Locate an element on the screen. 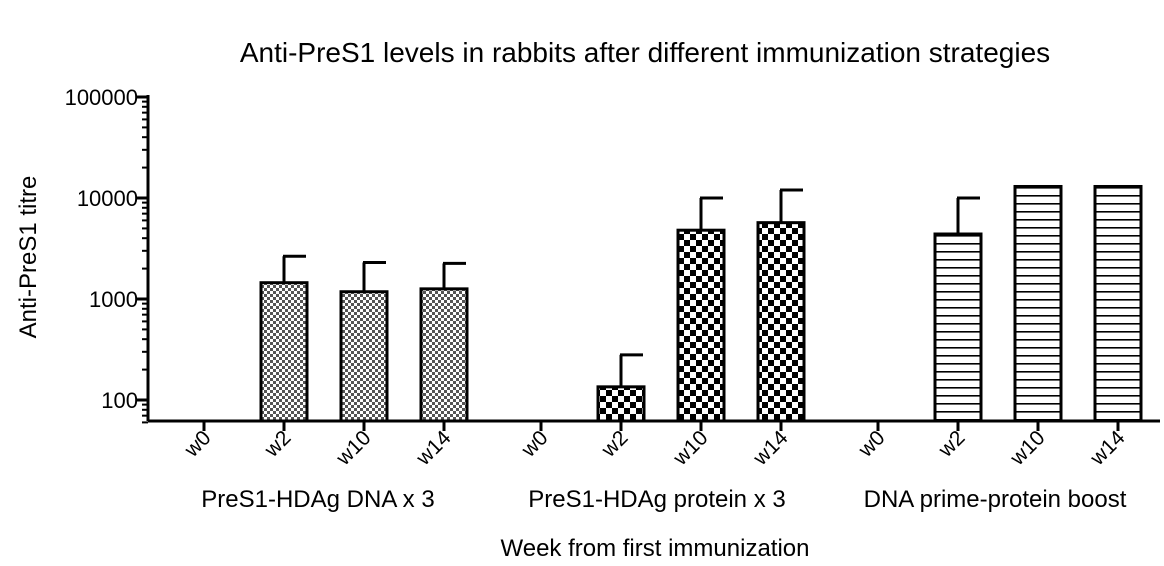  x-axis is located at coordinates (654, 425).